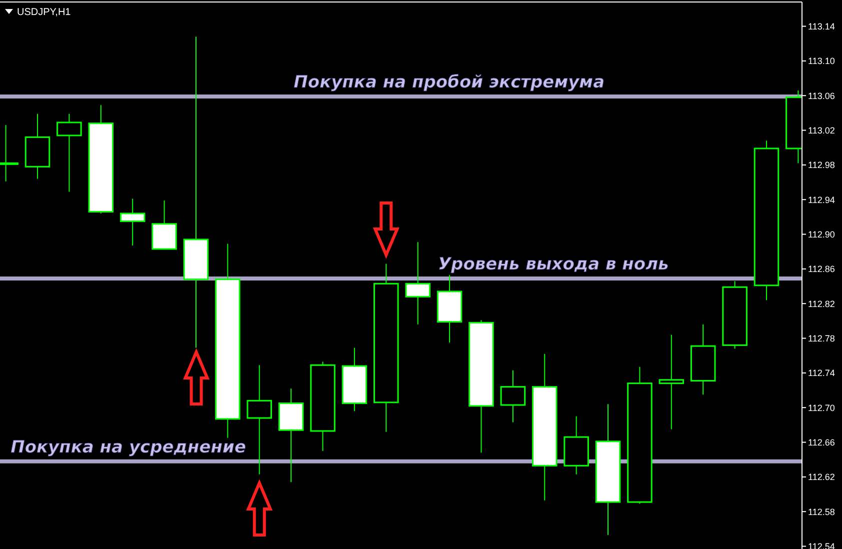 This screenshot has width=842, height=549. What do you see at coordinates (821, 407) in the screenshot?
I see `y-tick-label: 112.70` at bounding box center [821, 407].